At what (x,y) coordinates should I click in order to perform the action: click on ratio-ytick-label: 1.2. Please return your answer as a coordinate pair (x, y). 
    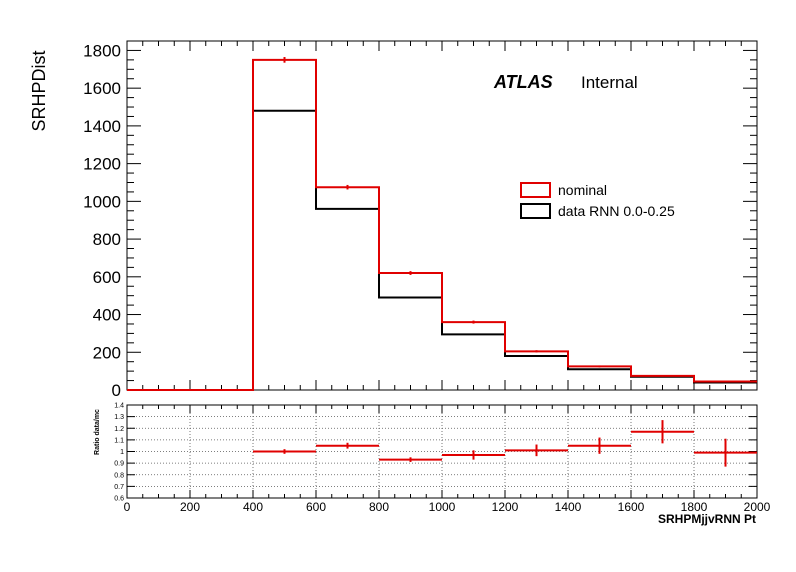
    Looking at the image, I should click on (119, 429).